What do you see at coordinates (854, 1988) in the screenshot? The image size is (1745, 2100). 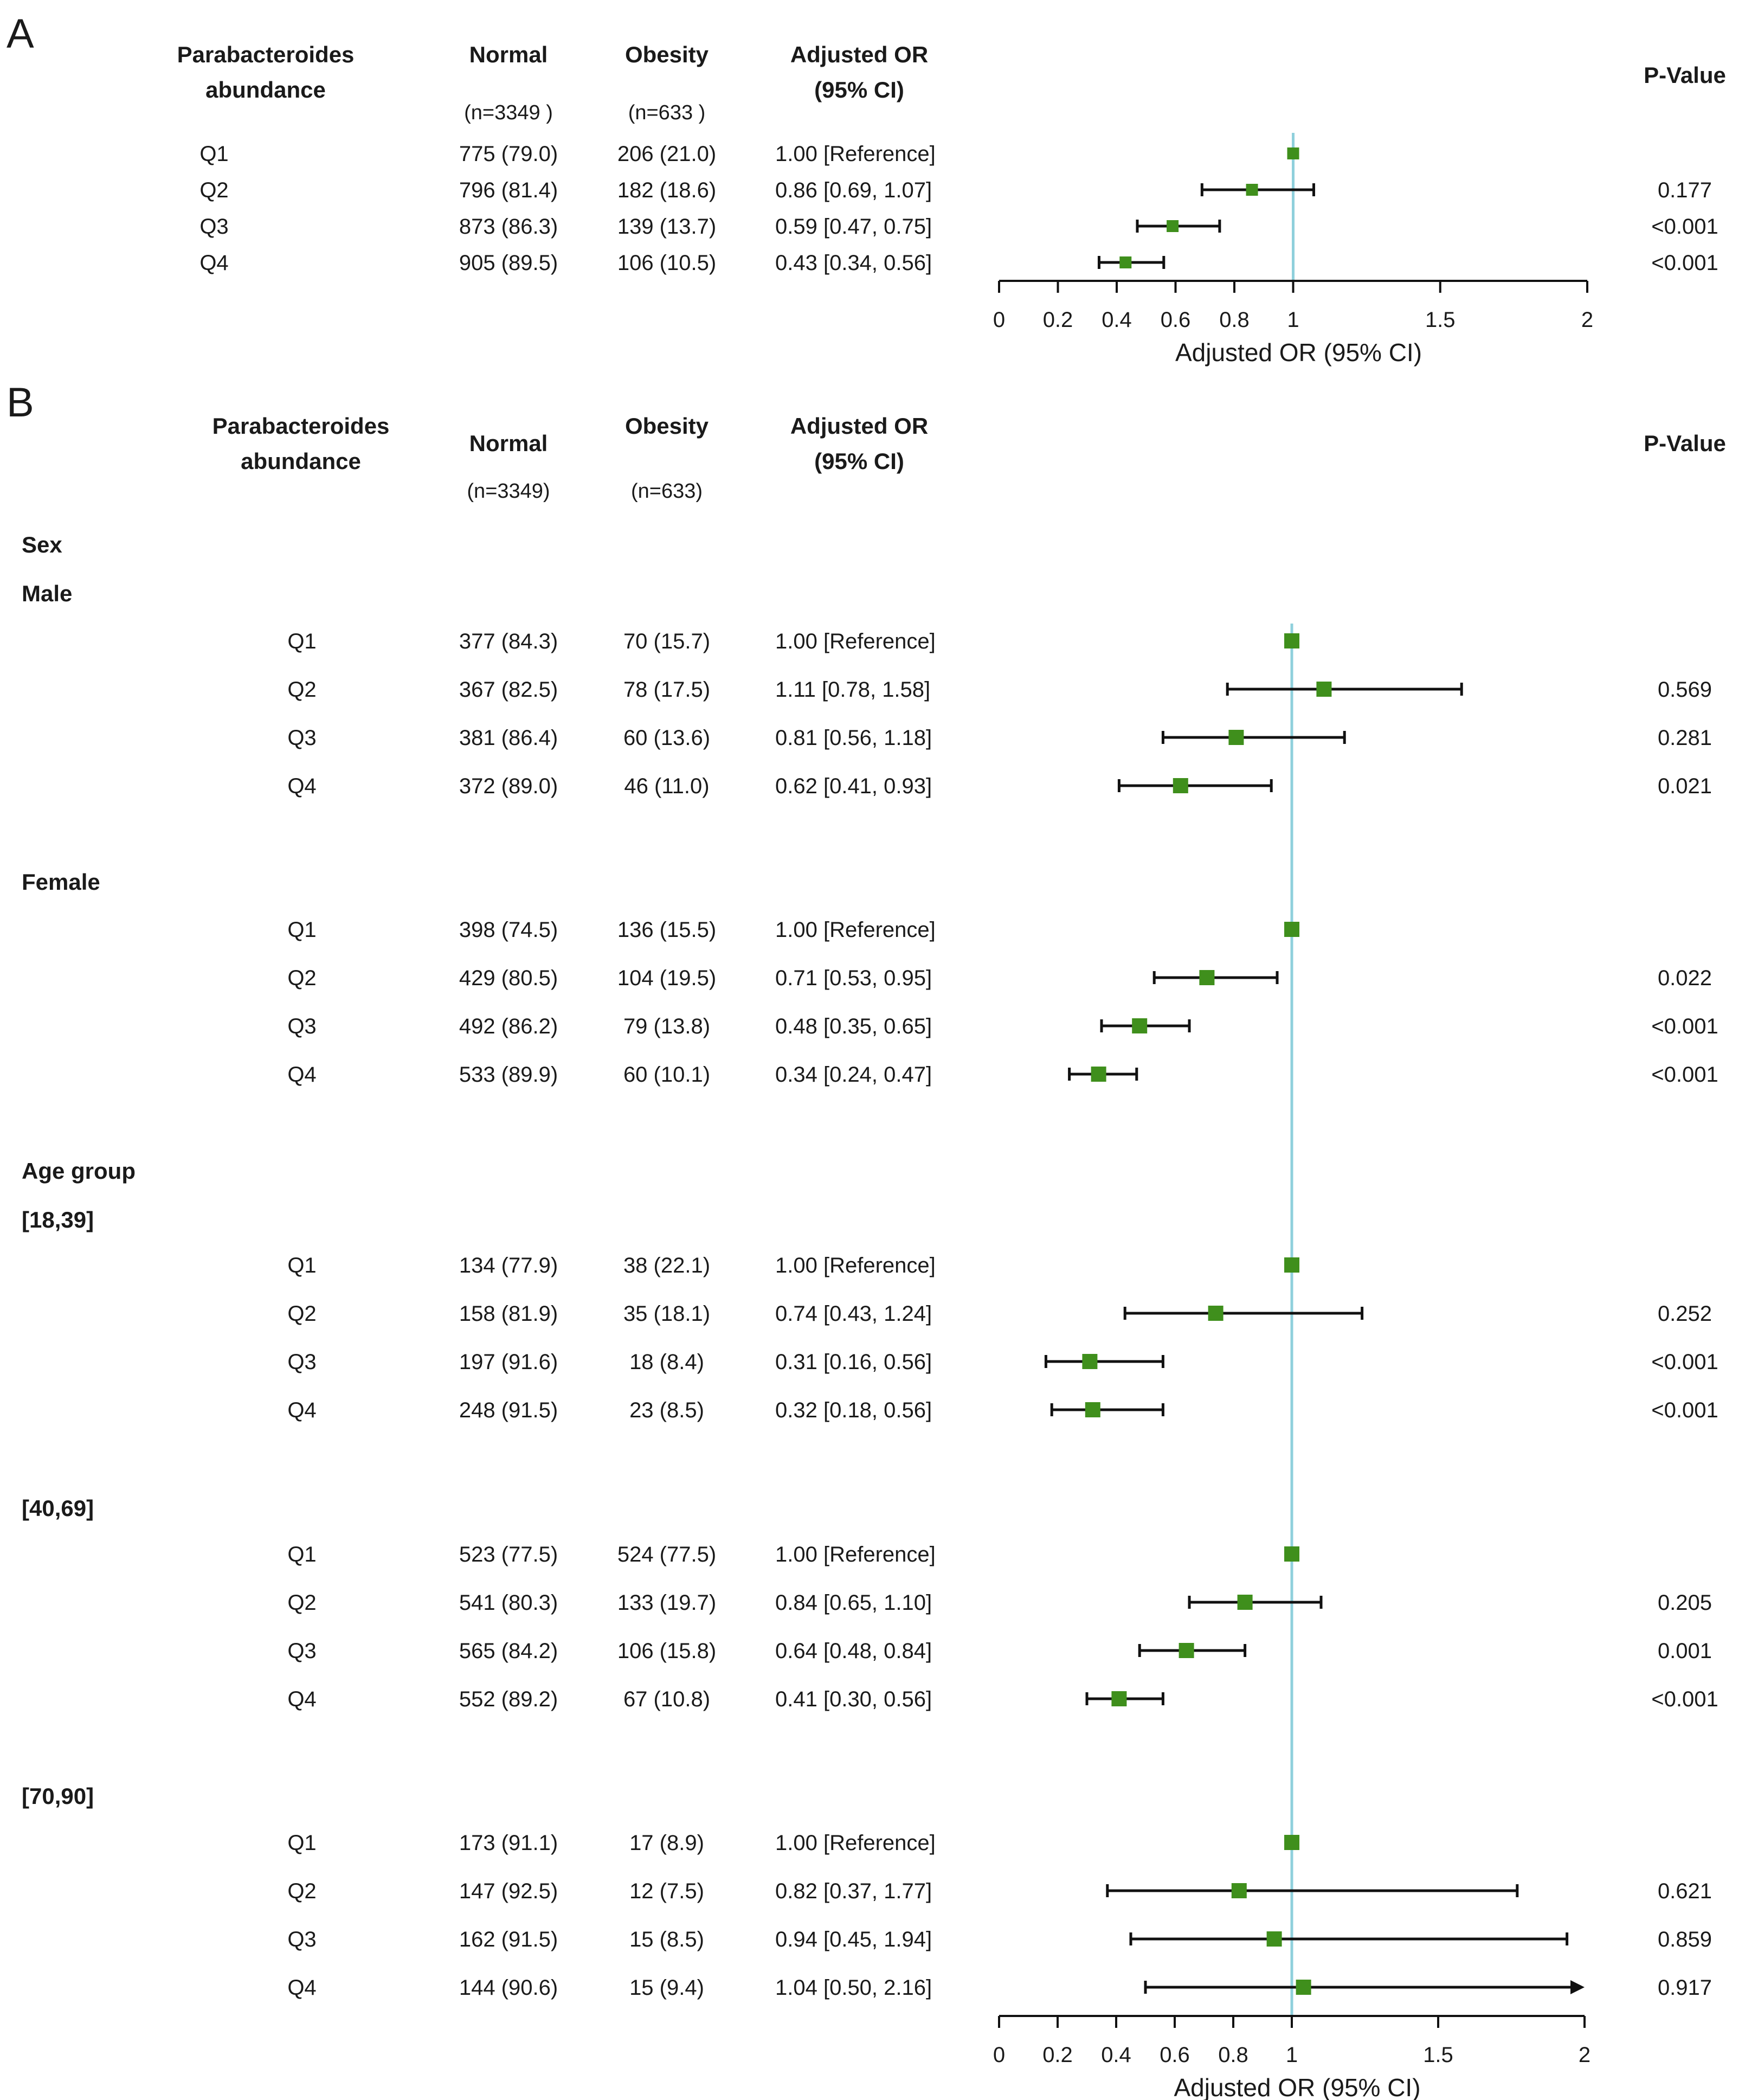 I see `or-ci-text: 1.04 [0.50, 2.16]` at bounding box center [854, 1988].